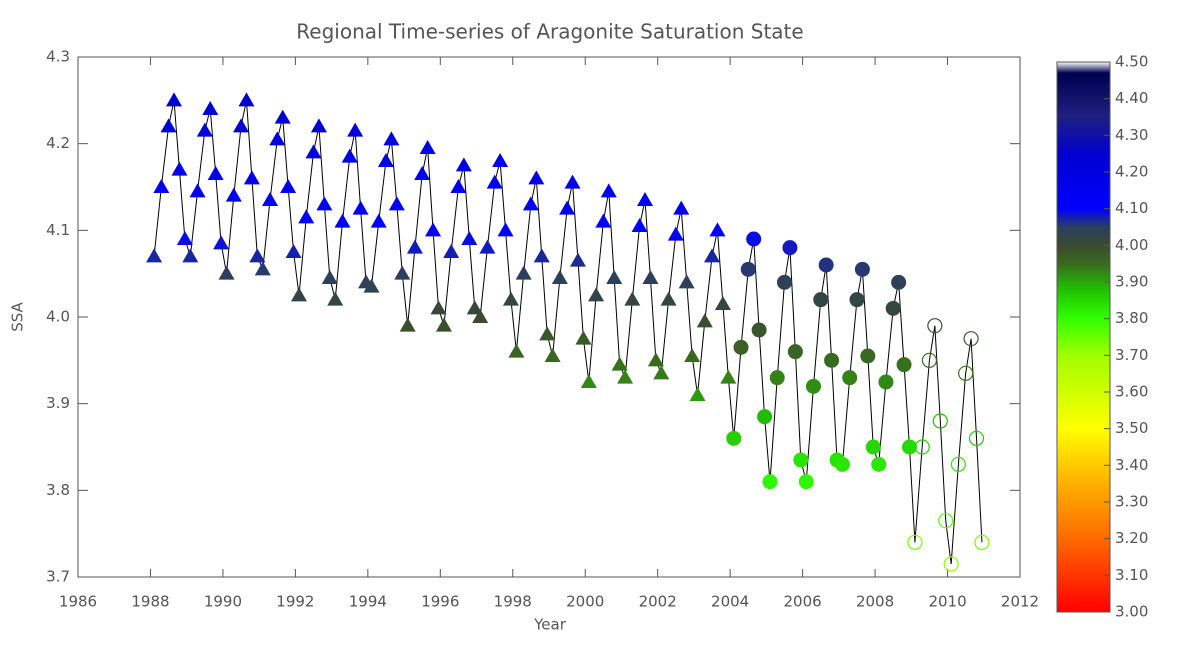  What do you see at coordinates (58, 403) in the screenshot?
I see `y-tick-label: 3.9` at bounding box center [58, 403].